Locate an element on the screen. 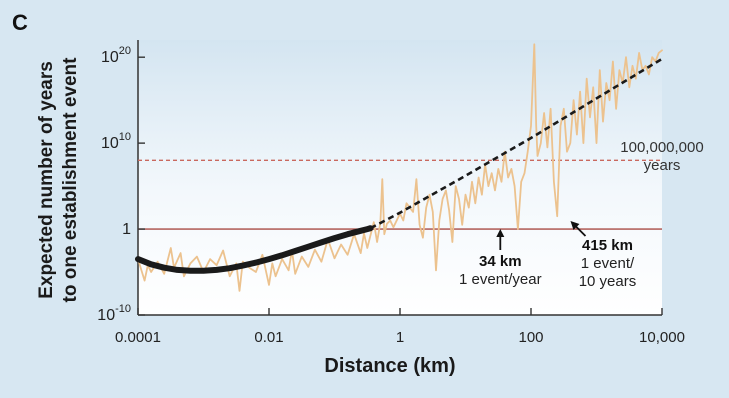  series-2-solid-thick-line is located at coordinates (254, 249).